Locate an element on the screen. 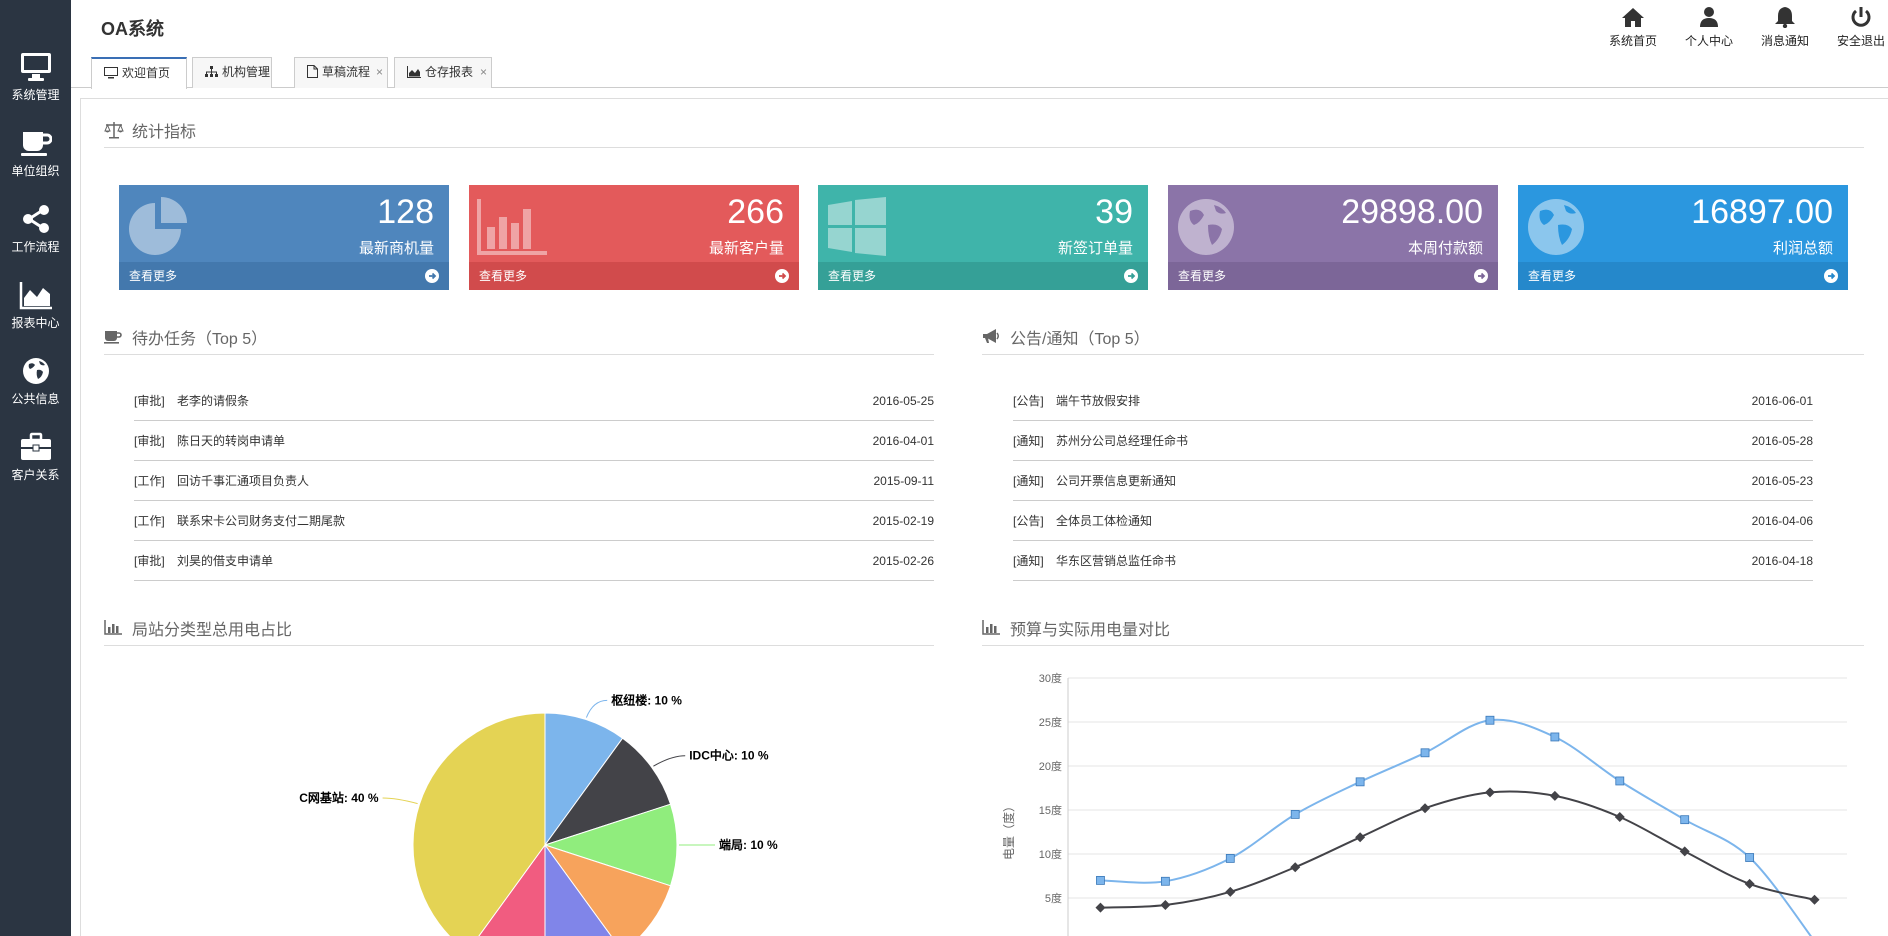 Image resolution: width=1888 pixels, height=936 pixels. list-item: [审批] 老李的请假条 2016-05-25 is located at coordinates (534, 401).